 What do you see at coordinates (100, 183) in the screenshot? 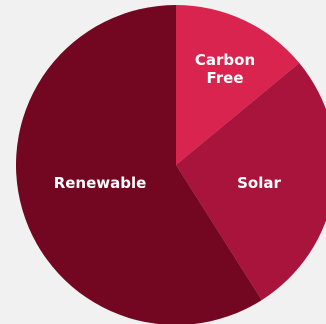
I see `slice-label-renewable: Renewable` at bounding box center [100, 183].